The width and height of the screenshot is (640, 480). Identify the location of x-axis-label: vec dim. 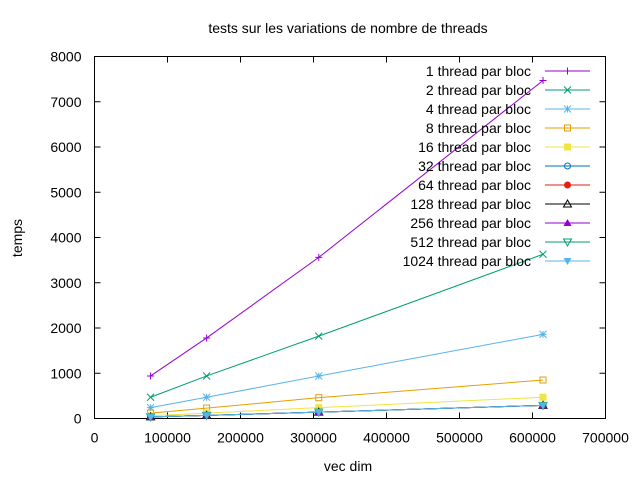
(348, 466).